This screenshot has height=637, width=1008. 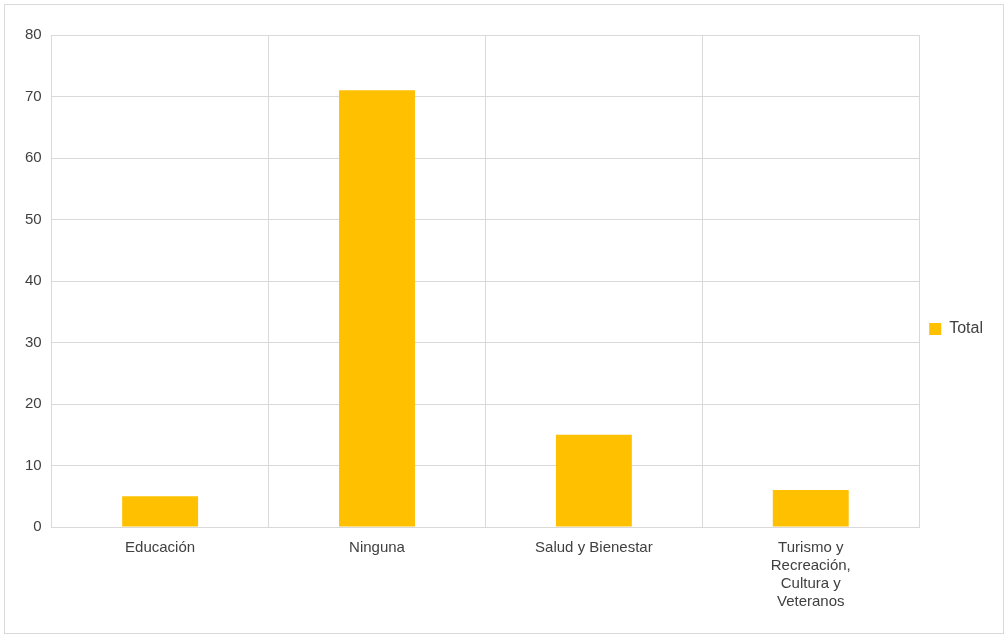 What do you see at coordinates (966, 328) in the screenshot?
I see `legend-label: Total` at bounding box center [966, 328].